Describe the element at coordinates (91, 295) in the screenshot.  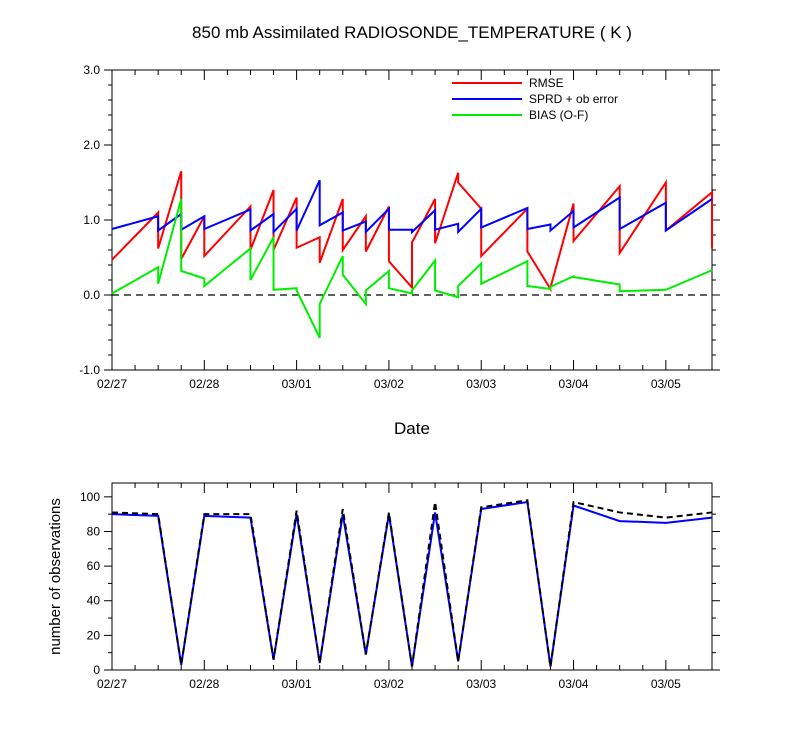
I see `y-tick-label: 0.0` at that location.